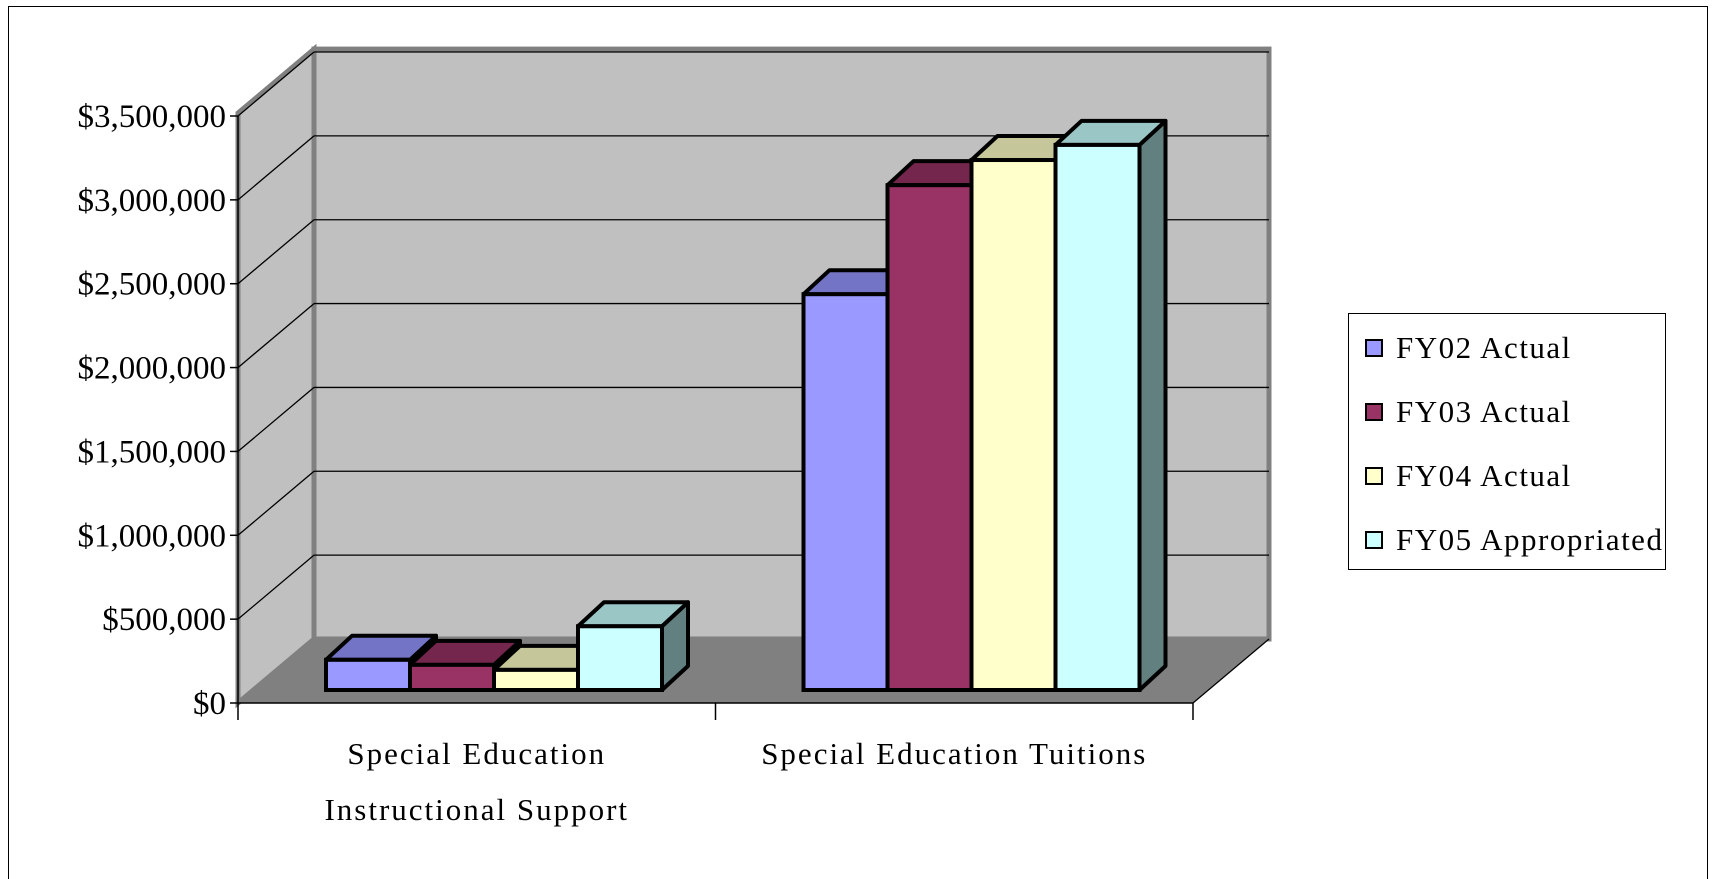 The width and height of the screenshot is (1717, 879). What do you see at coordinates (1374, 476) in the screenshot?
I see `legend-swatch-fy04` at bounding box center [1374, 476].